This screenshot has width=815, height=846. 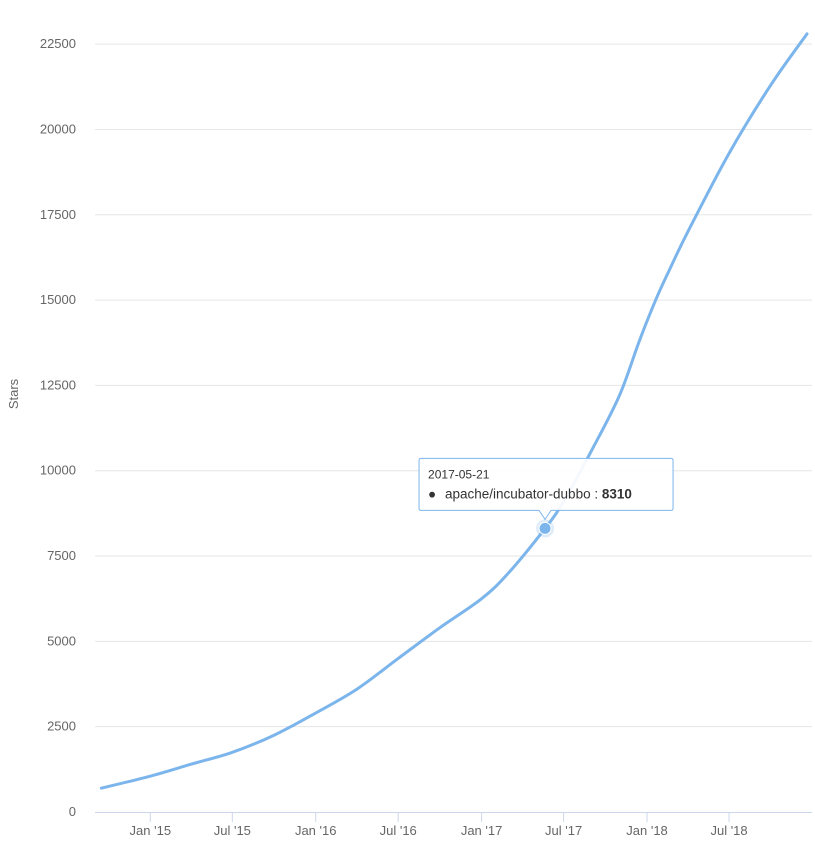 What do you see at coordinates (13, 393) in the screenshot?
I see `y-axis-title: Stars` at bounding box center [13, 393].